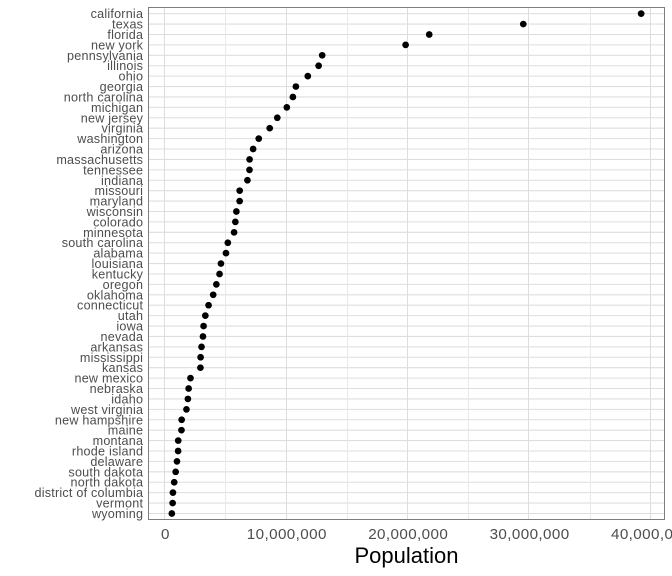 This screenshot has width=672, height=576. I want to click on svg-text: virginia, so click(123, 129).